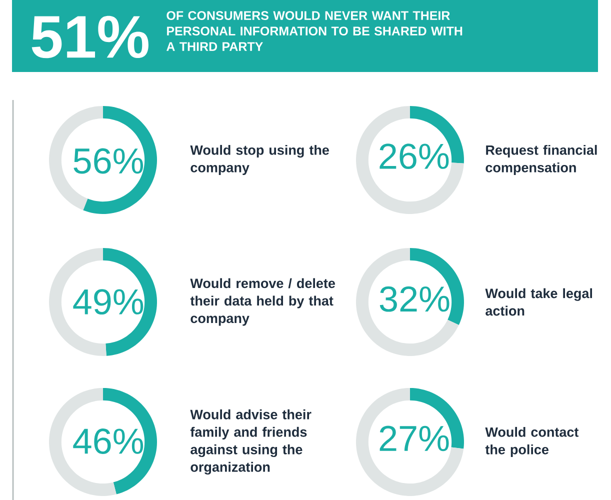  What do you see at coordinates (532, 442) in the screenshot?
I see `text: Would contact the police` at bounding box center [532, 442].